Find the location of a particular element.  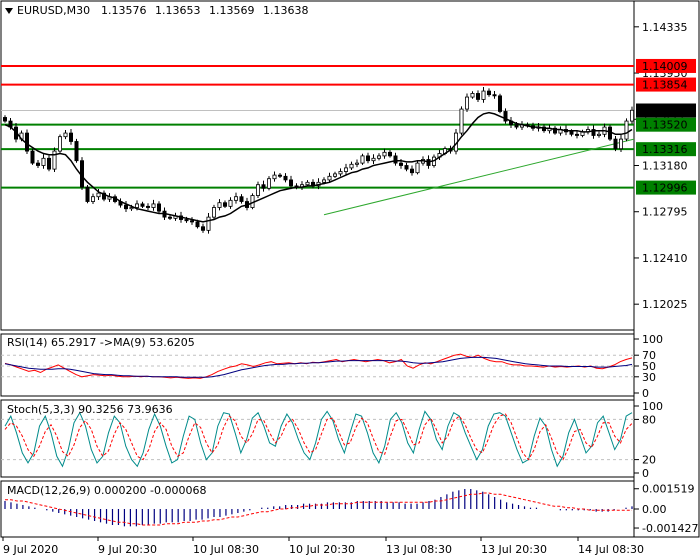

stochastic-panel is located at coordinates (318, 439).